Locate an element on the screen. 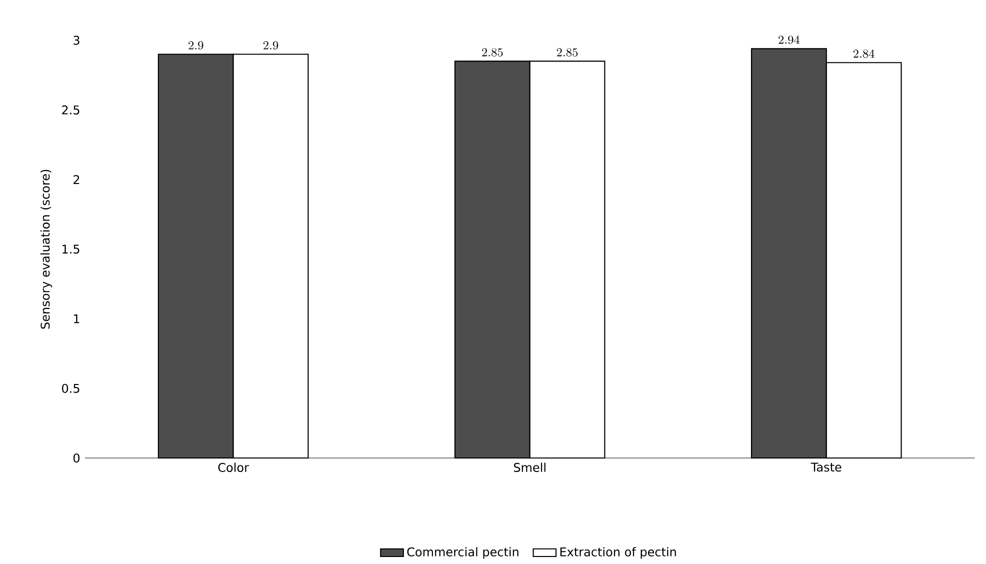  x-tick-label: Color is located at coordinates (233, 467).